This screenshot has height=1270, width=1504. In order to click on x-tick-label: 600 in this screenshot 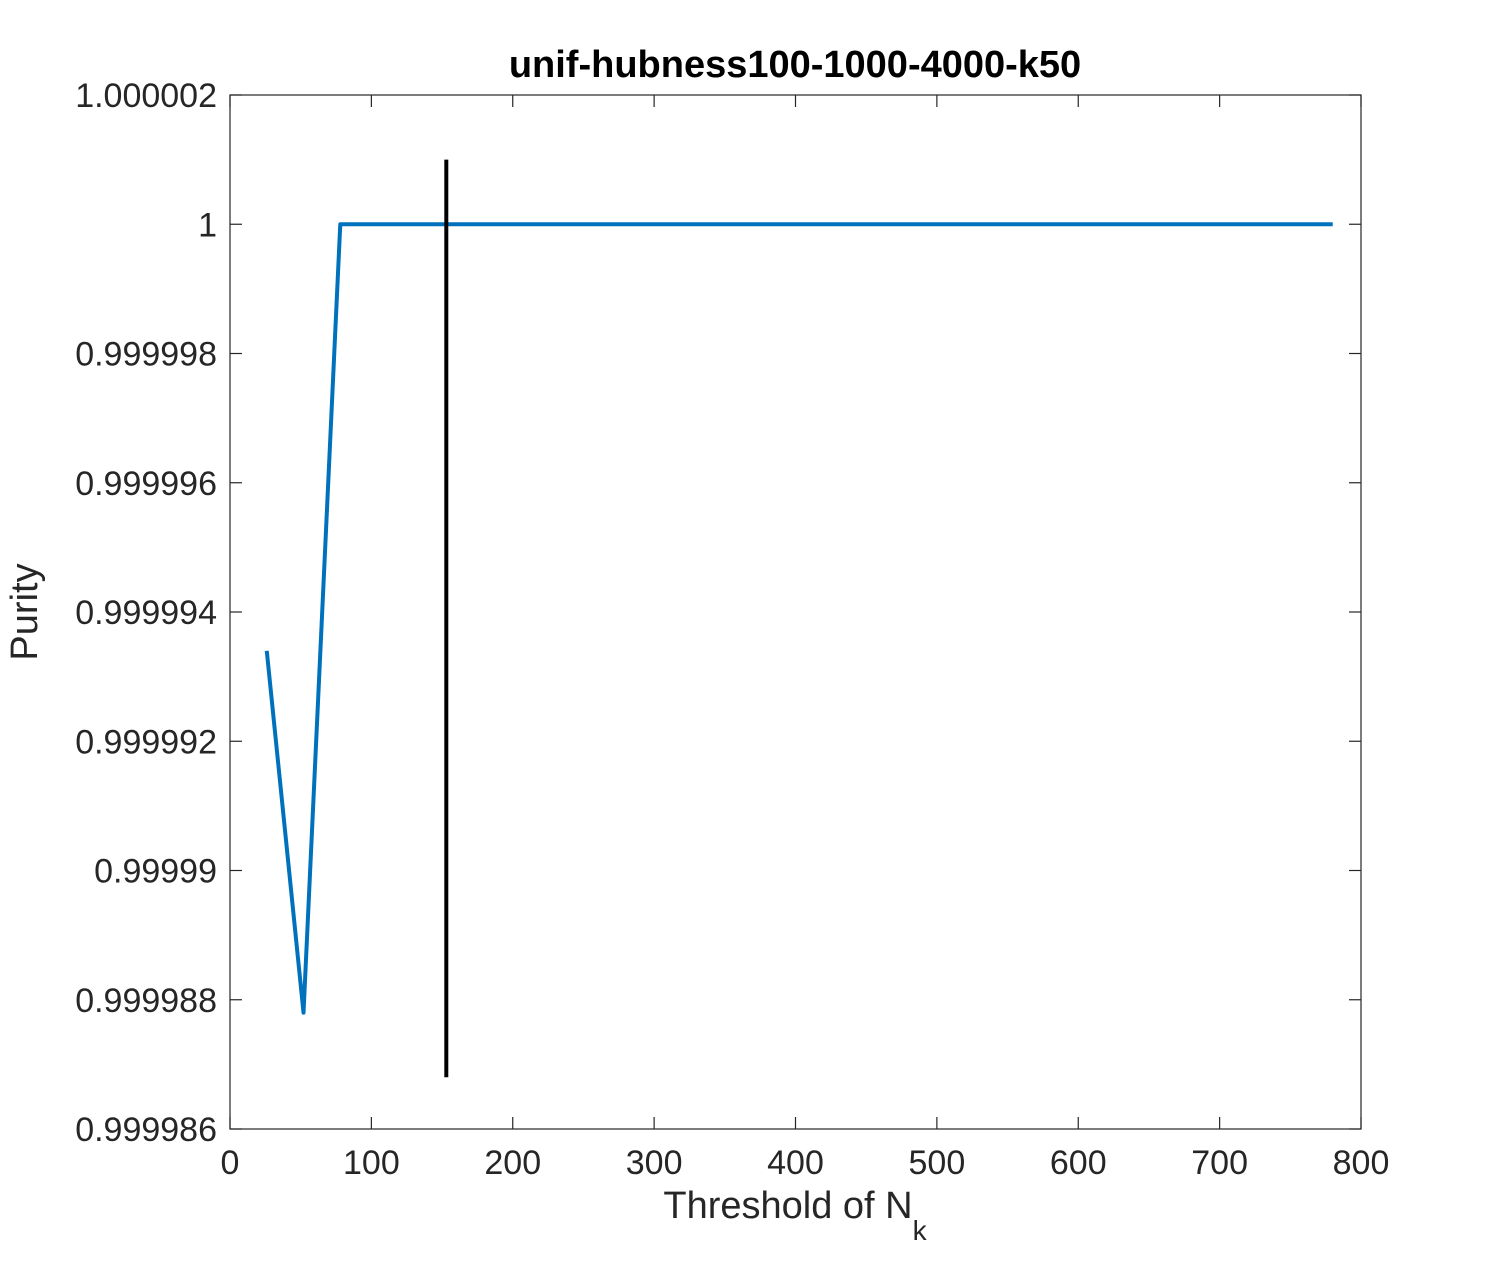, I will do `click(1078, 1163)`.